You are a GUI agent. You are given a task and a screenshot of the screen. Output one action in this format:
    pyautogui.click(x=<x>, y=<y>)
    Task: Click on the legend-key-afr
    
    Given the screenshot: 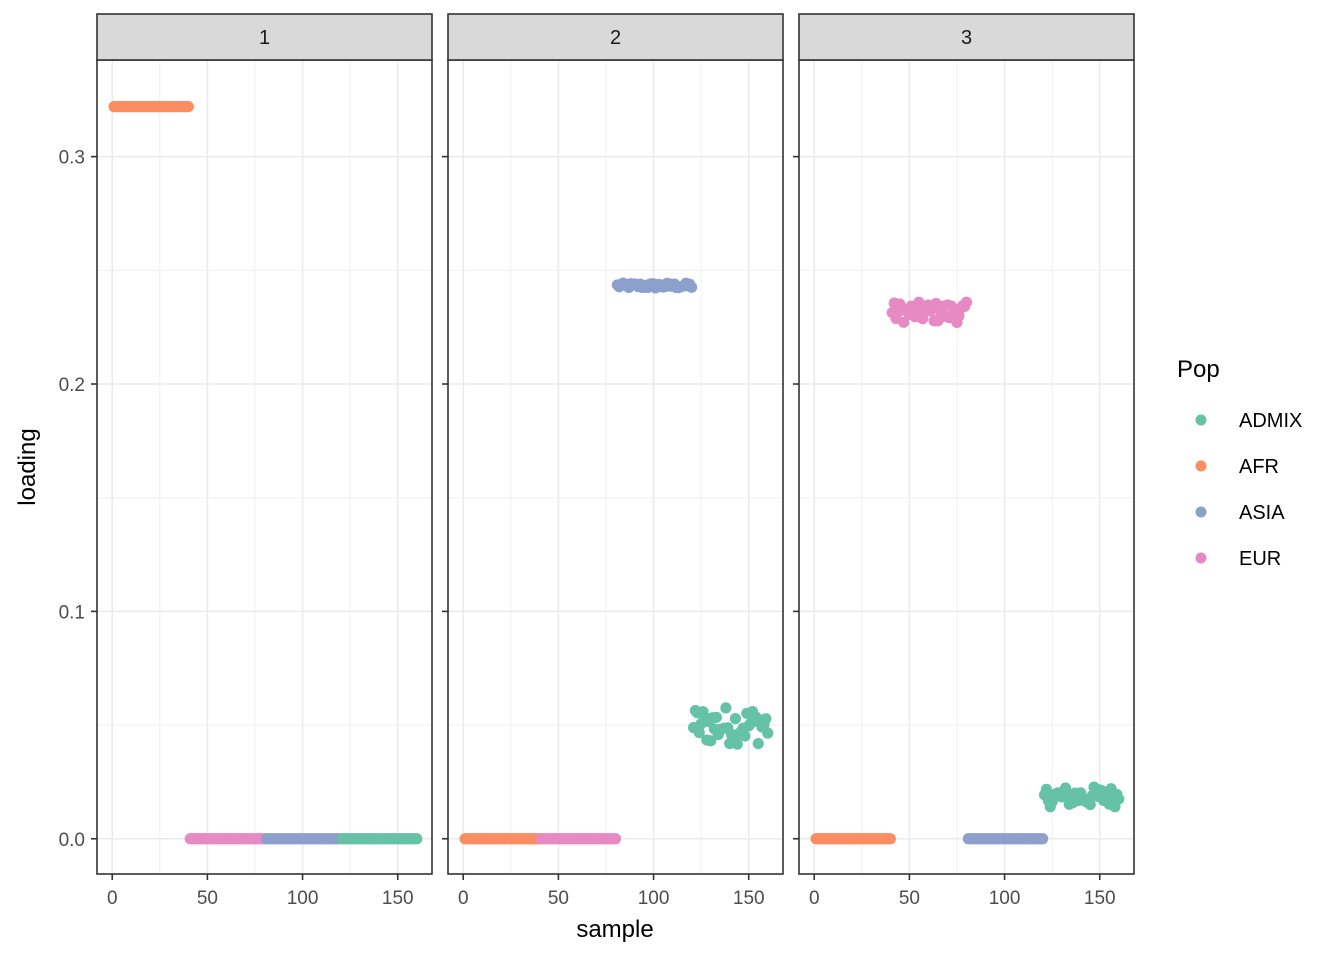 What is the action you would take?
    pyautogui.click(x=1201, y=466)
    